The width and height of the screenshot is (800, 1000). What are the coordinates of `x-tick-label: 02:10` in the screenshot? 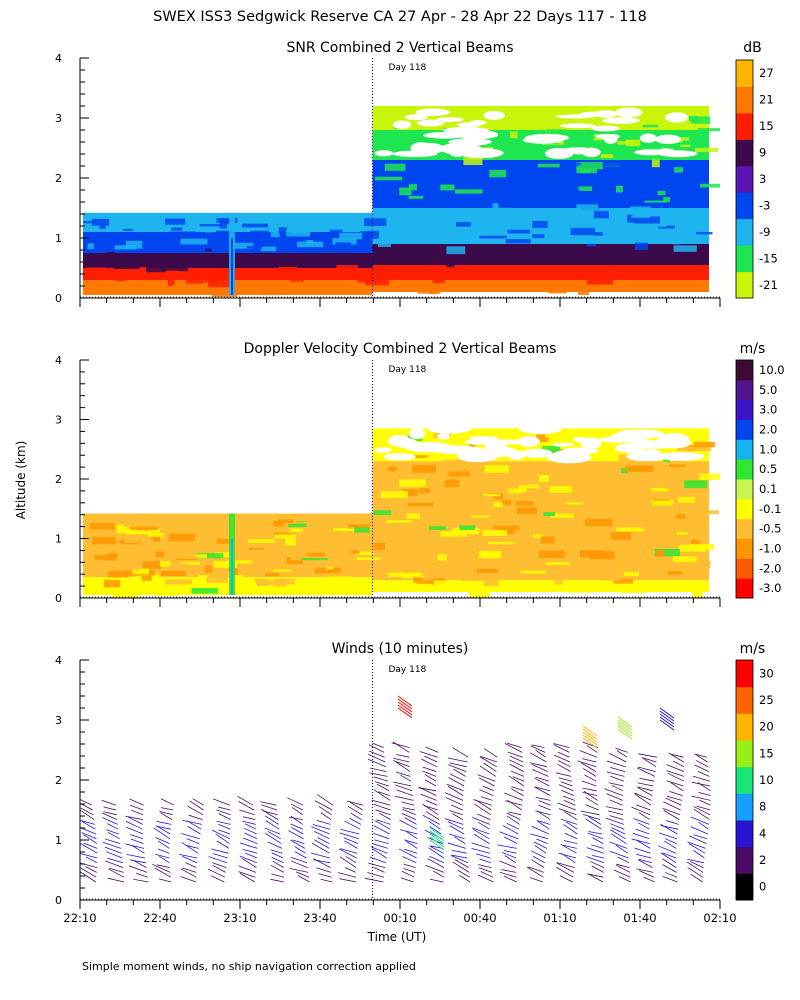 It's located at (719, 918).